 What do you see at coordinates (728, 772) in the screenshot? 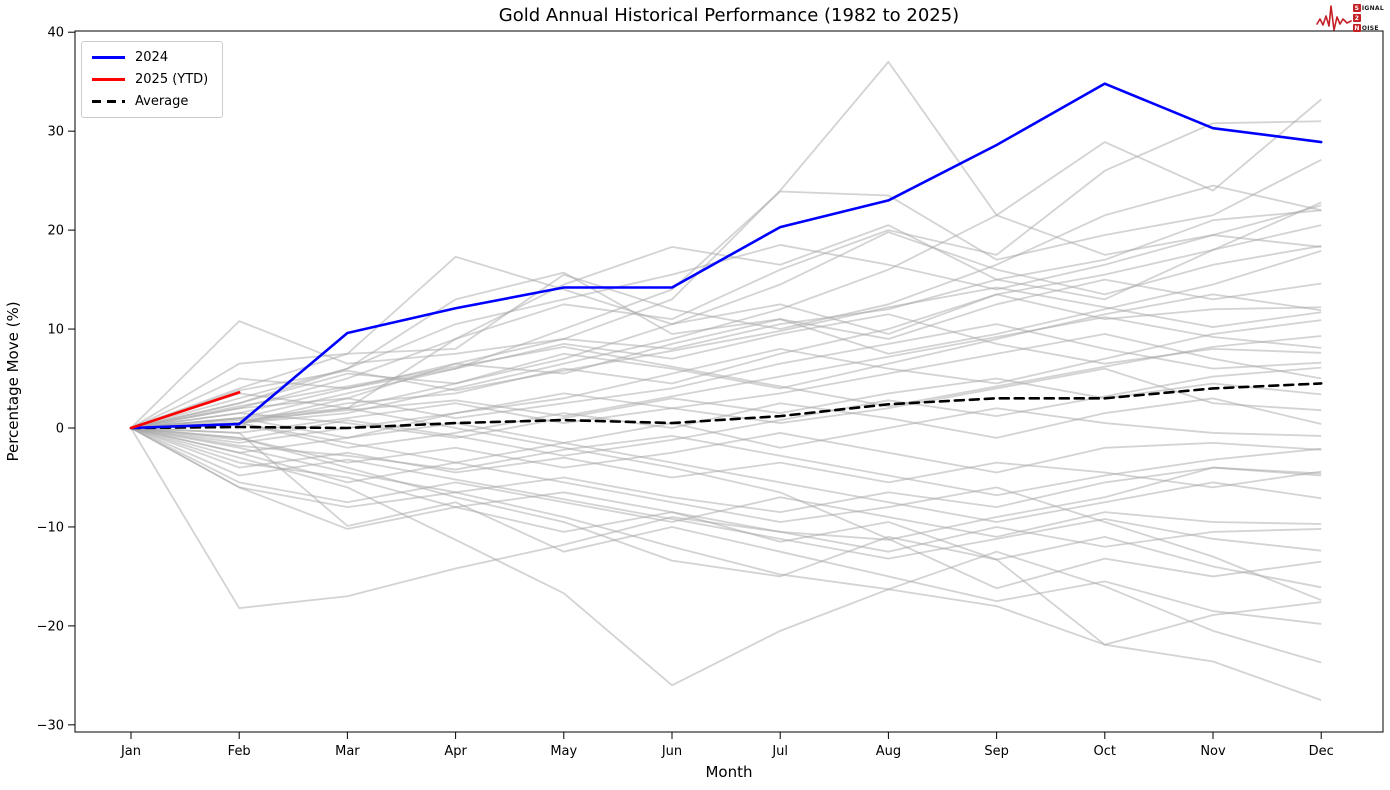
I see `x-axis-label: Month` at bounding box center [728, 772].